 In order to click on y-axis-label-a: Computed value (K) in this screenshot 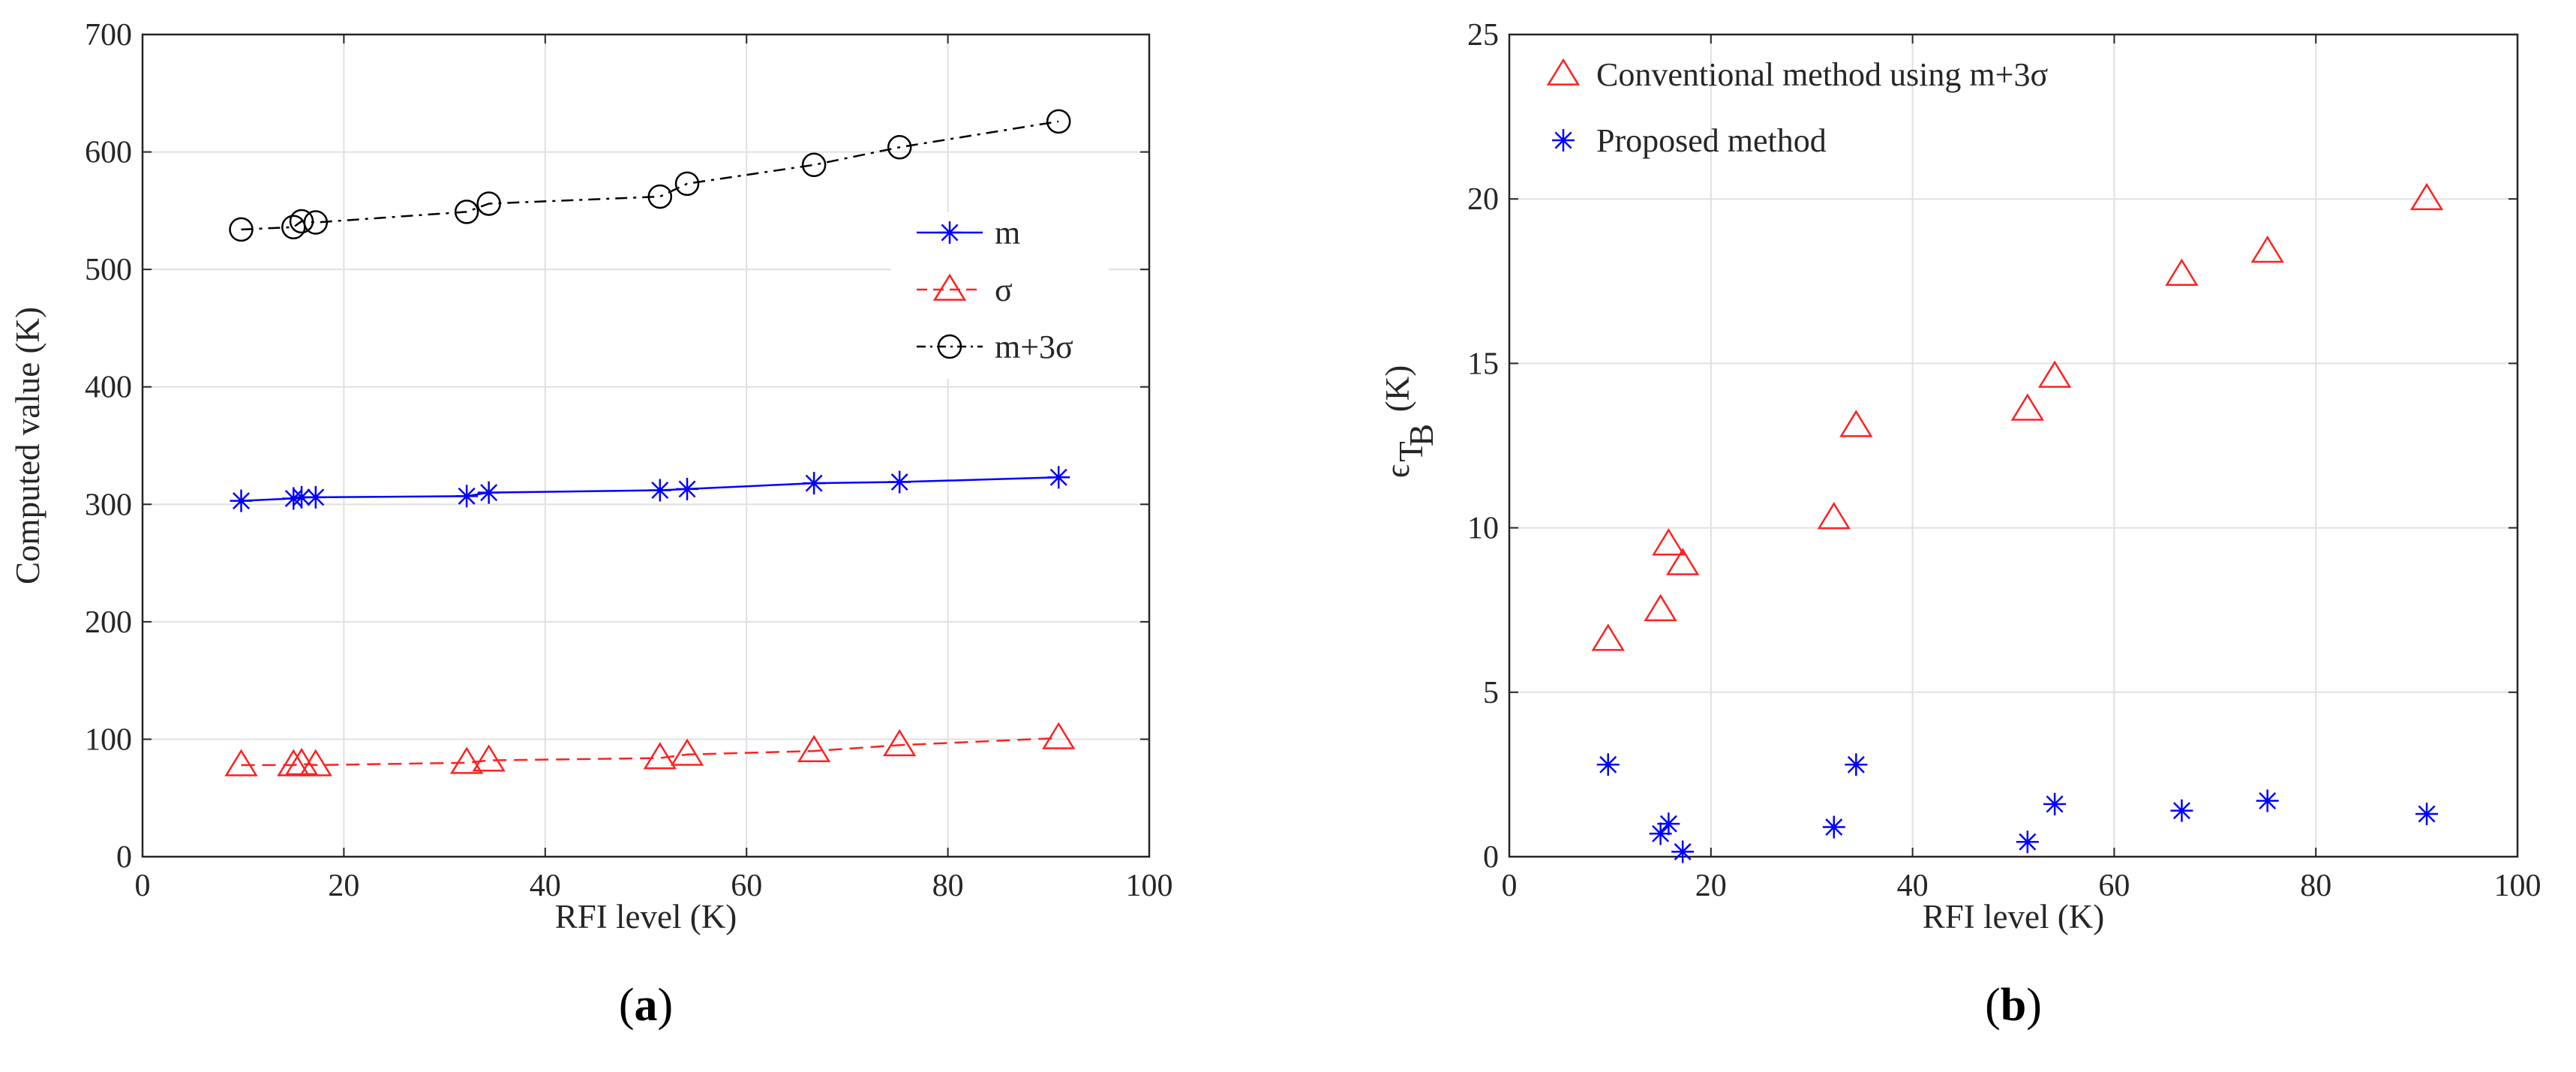, I will do `click(28, 446)`.